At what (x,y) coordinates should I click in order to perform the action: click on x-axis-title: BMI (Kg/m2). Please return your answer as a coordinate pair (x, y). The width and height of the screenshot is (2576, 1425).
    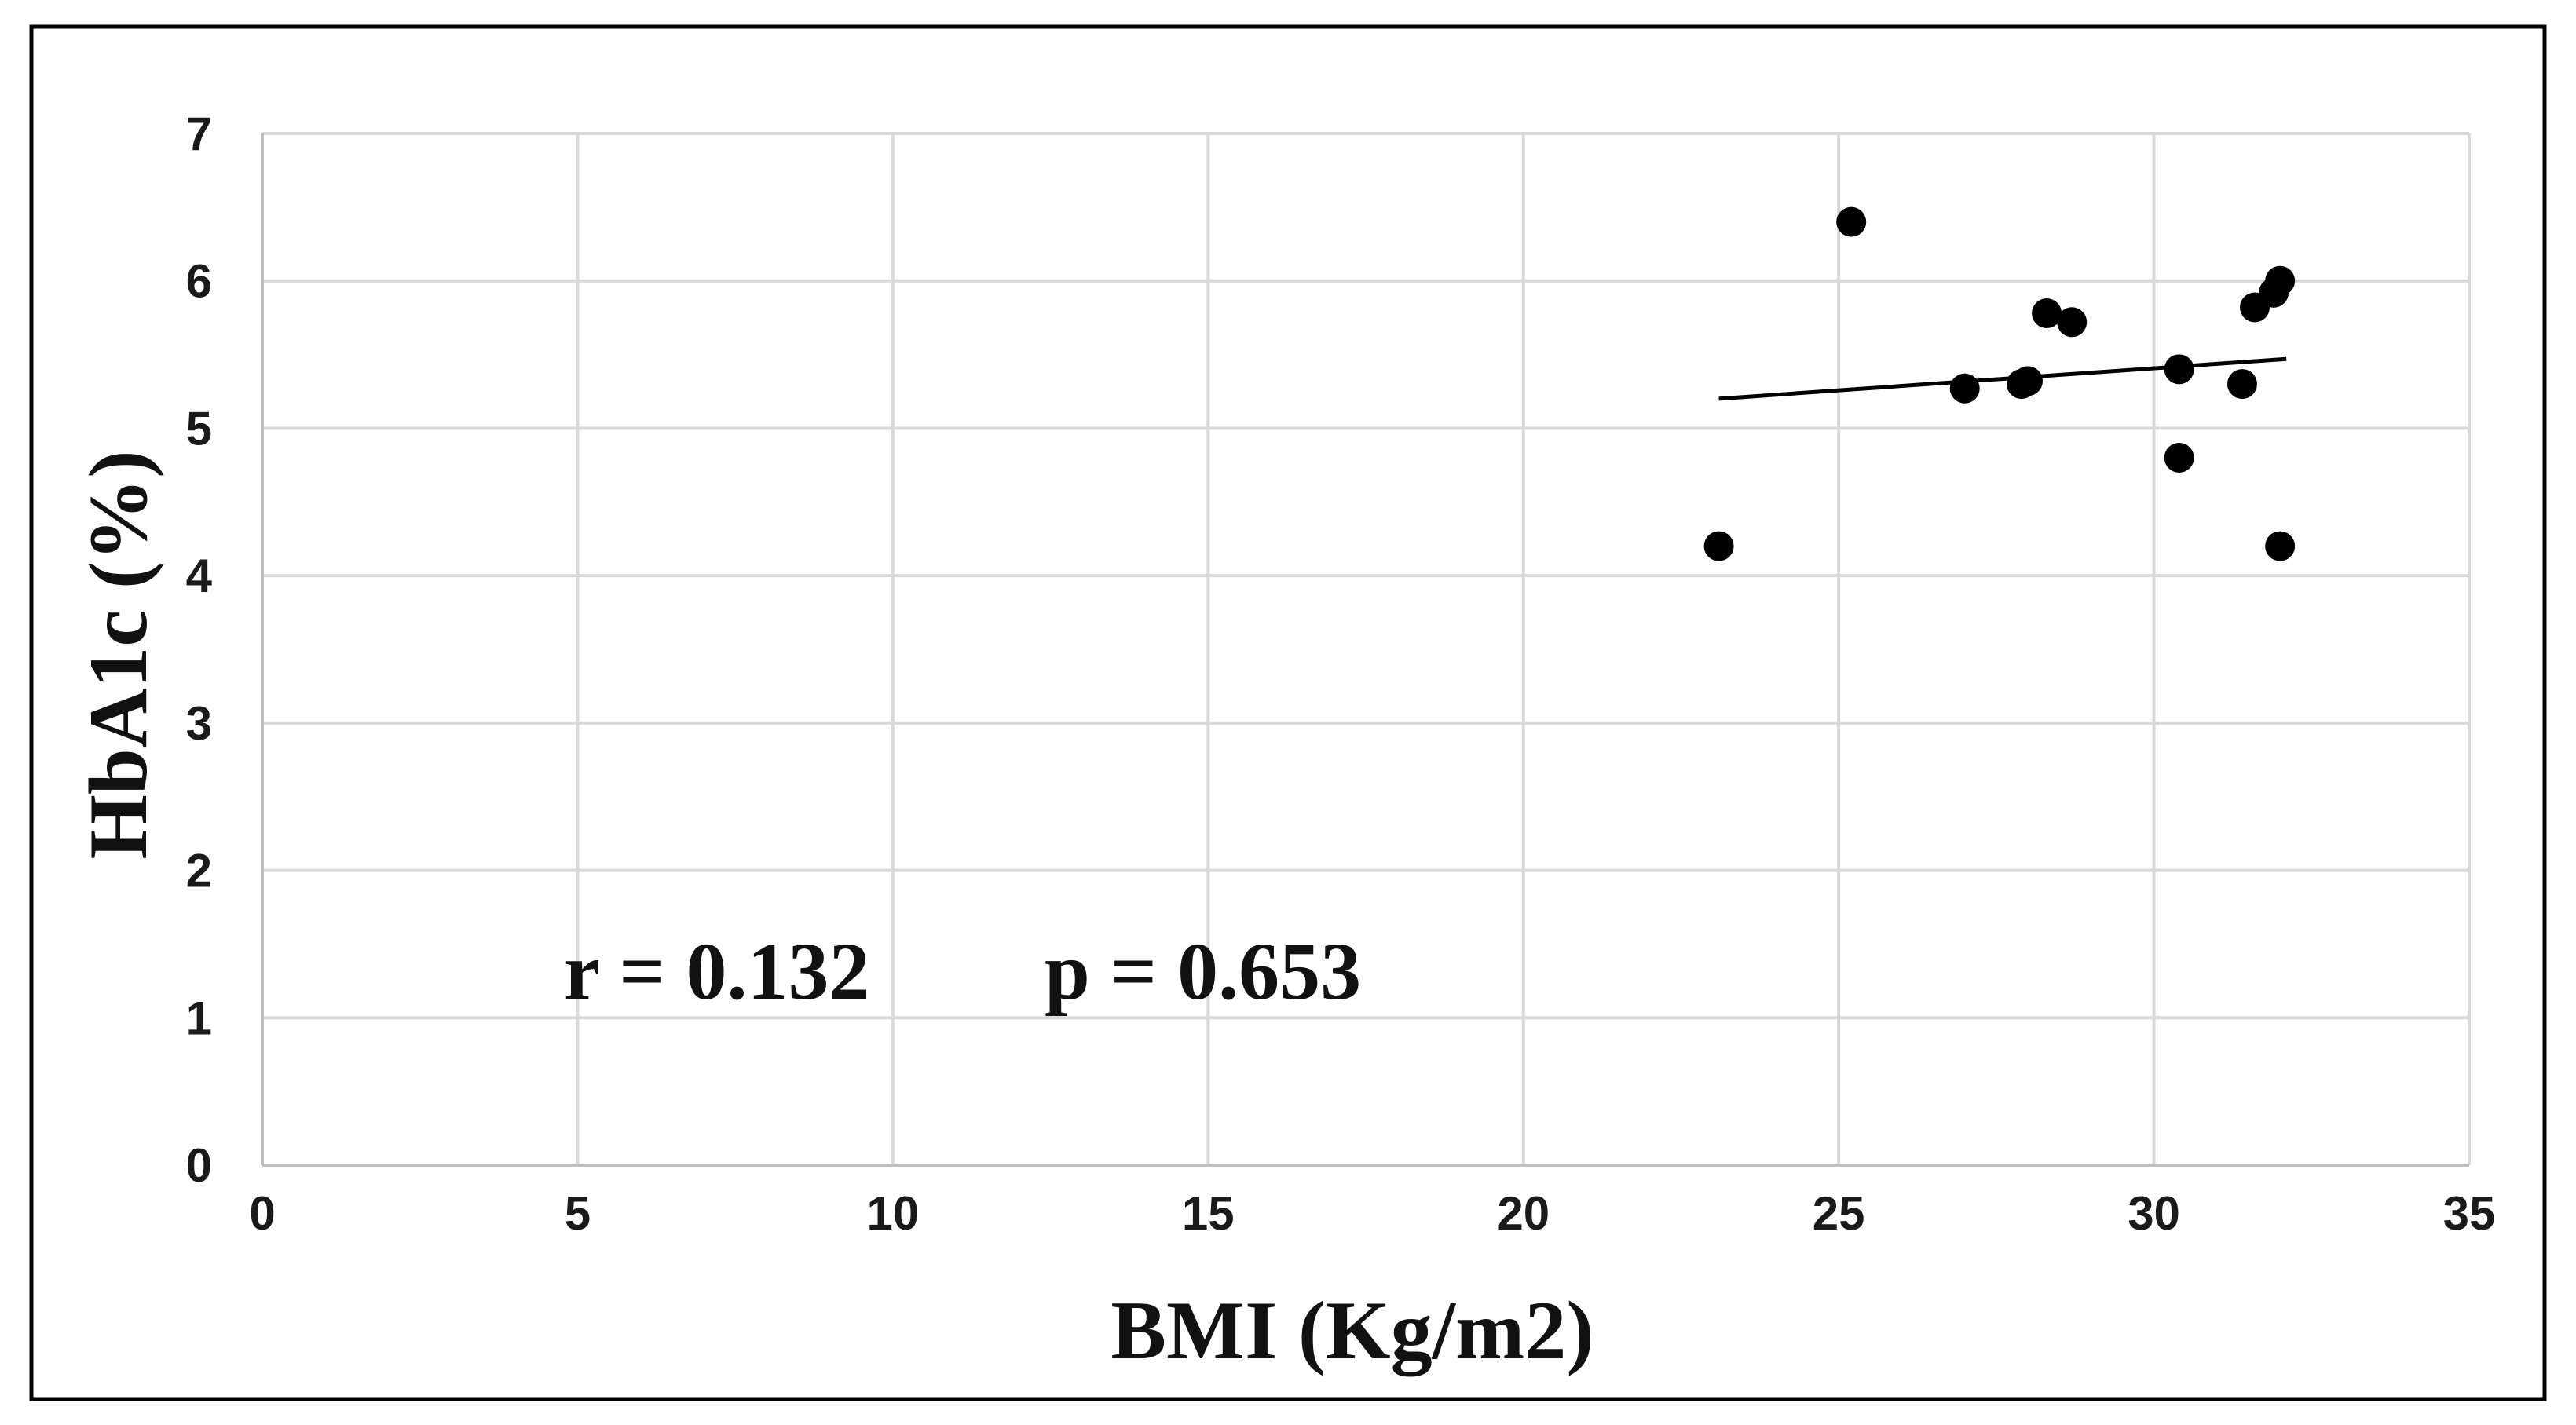
    Looking at the image, I should click on (1353, 1330).